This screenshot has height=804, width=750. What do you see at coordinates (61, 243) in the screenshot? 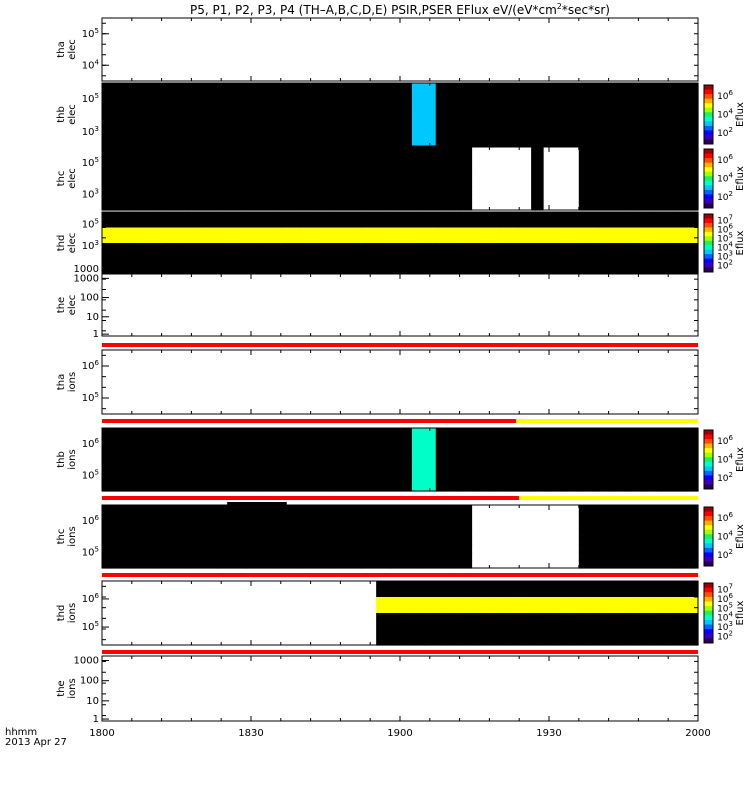
I see `panel-ylabel-line1: thd` at bounding box center [61, 243].